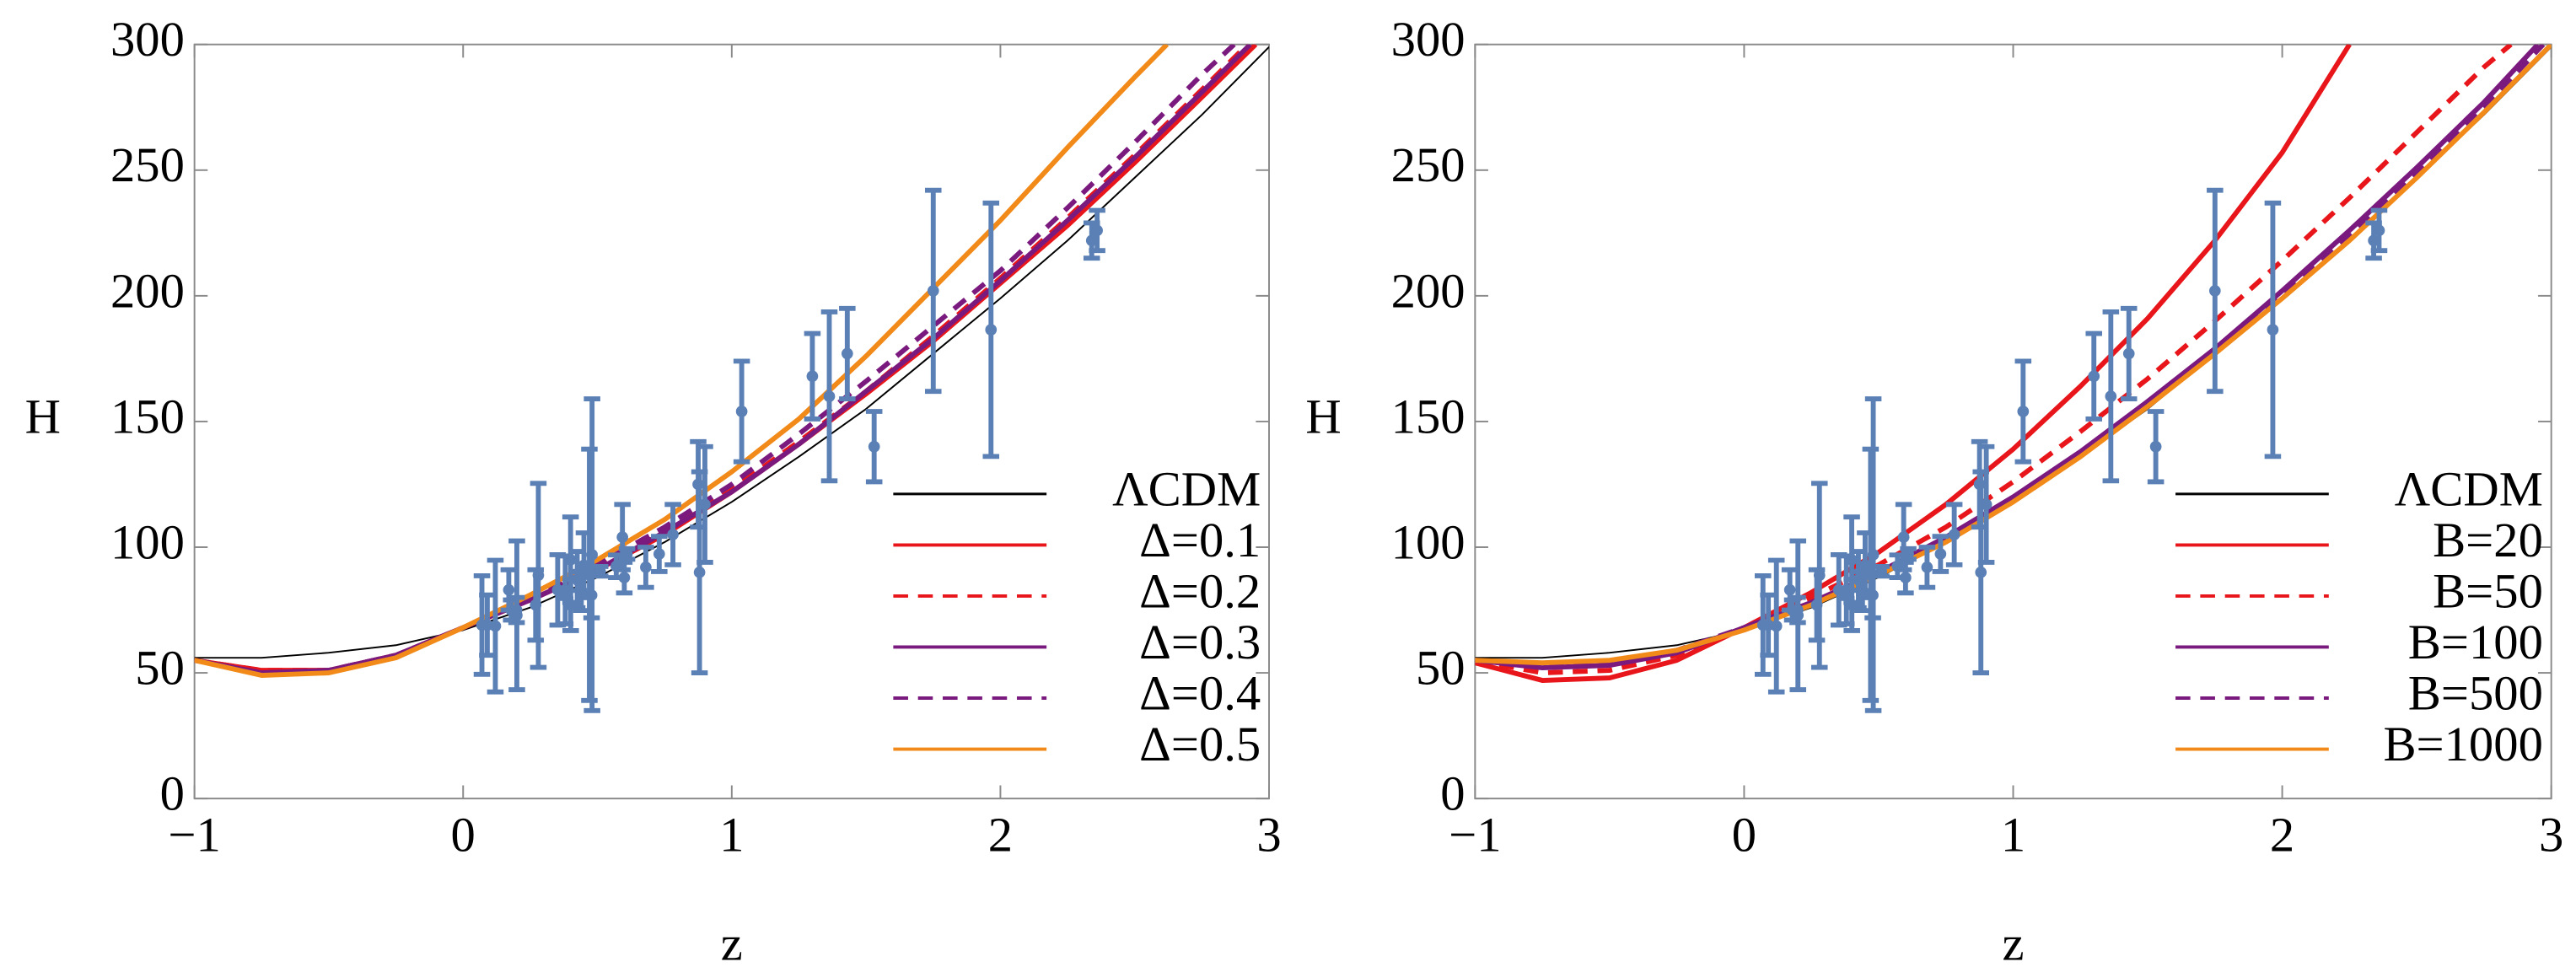  What do you see at coordinates (2488, 590) in the screenshot?
I see `legend-label: B=50` at bounding box center [2488, 590].